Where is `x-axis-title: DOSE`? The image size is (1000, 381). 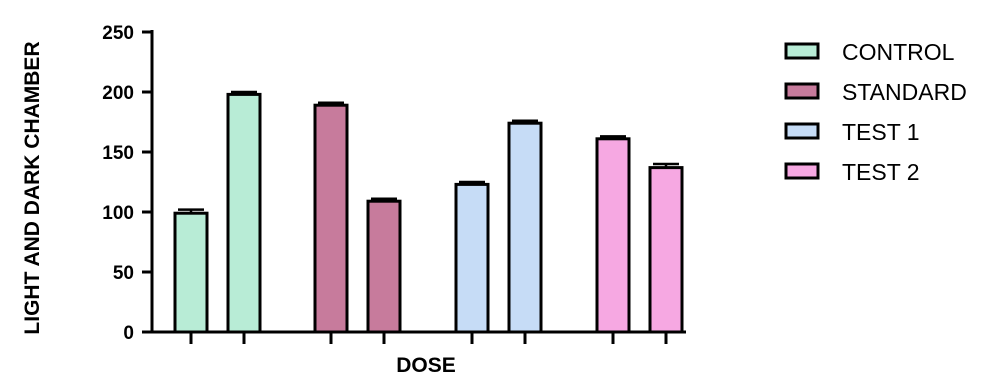
x-axis-title: DOSE is located at coordinates (426, 365).